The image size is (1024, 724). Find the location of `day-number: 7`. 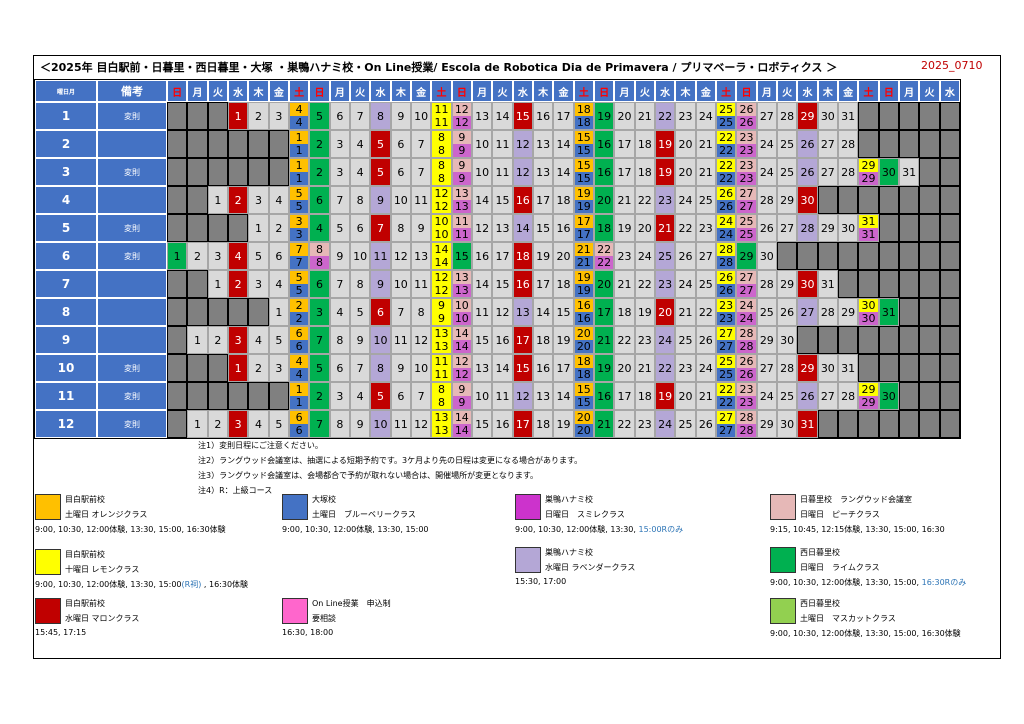

day-number: 7 is located at coordinates (299, 262).